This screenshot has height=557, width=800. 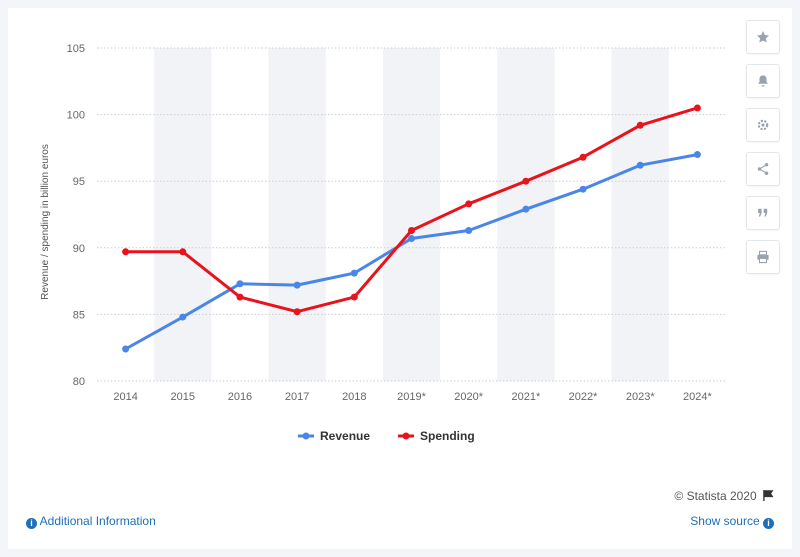 I want to click on x-tick-label: 2017, so click(x=297, y=397).